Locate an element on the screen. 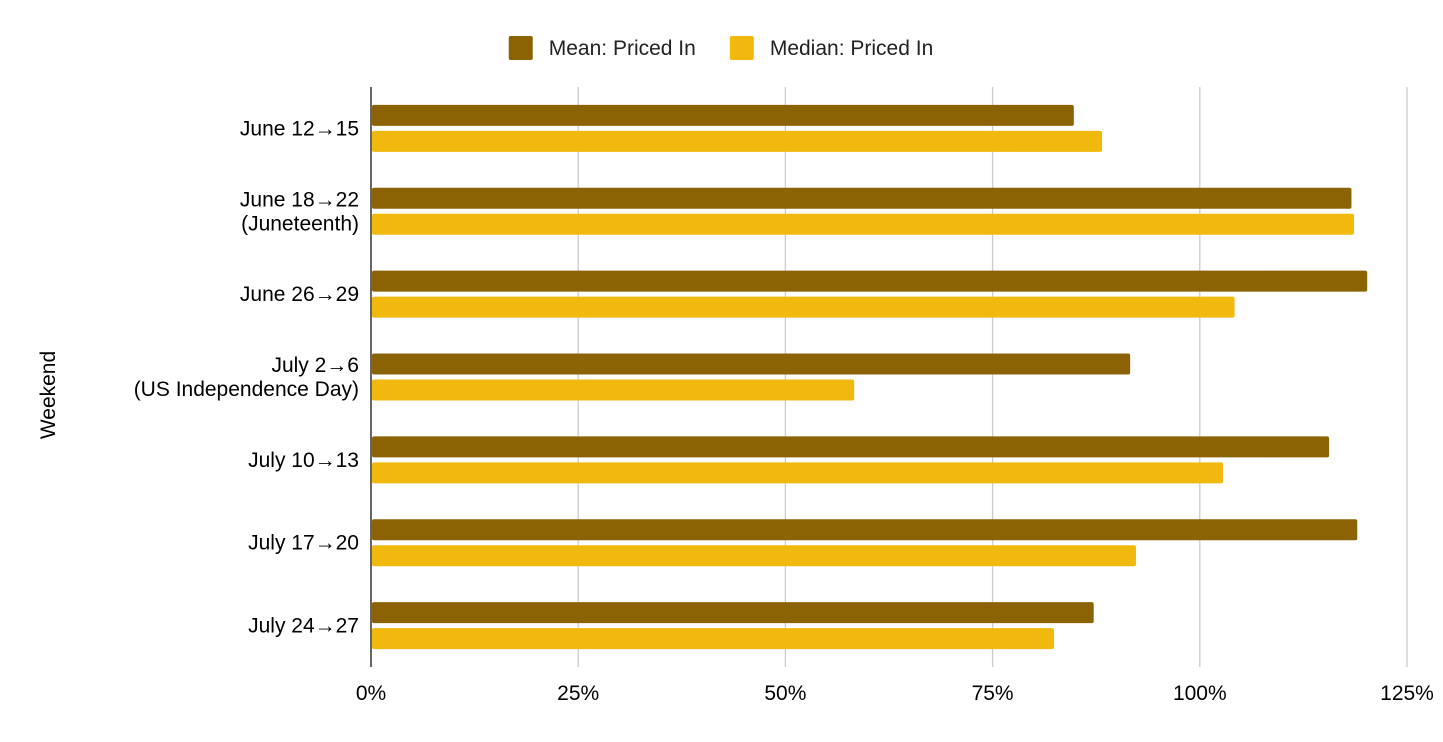 This screenshot has width=1443, height=742. legend-label: Median: Priced In is located at coordinates (851, 48).